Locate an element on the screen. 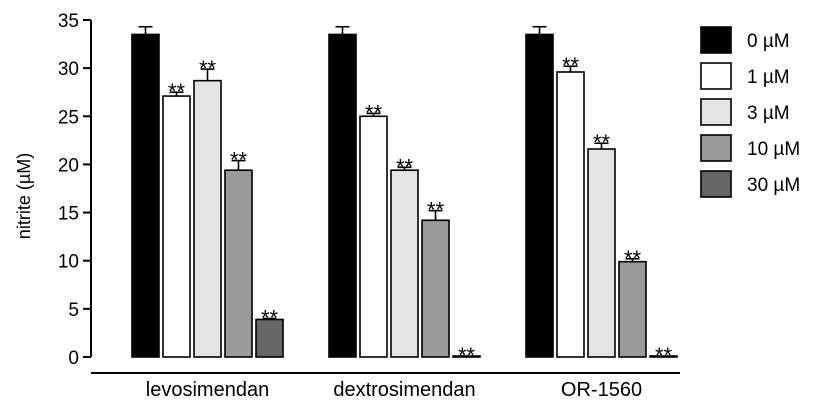 The image size is (817, 403). legend-label: 1 µM is located at coordinates (768, 77).